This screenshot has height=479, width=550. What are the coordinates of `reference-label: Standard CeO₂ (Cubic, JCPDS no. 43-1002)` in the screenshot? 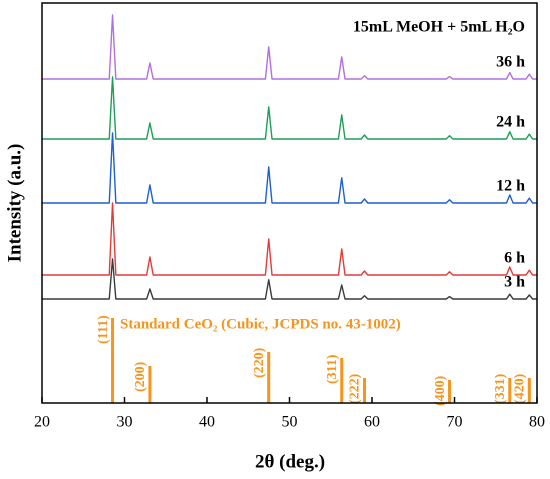 It's located at (260, 324).